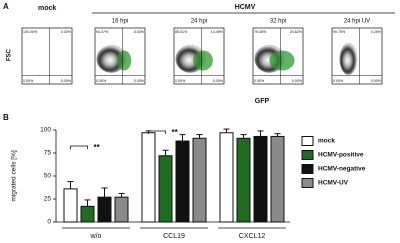  I want to click on group-label: HCMV, so click(245, 7).